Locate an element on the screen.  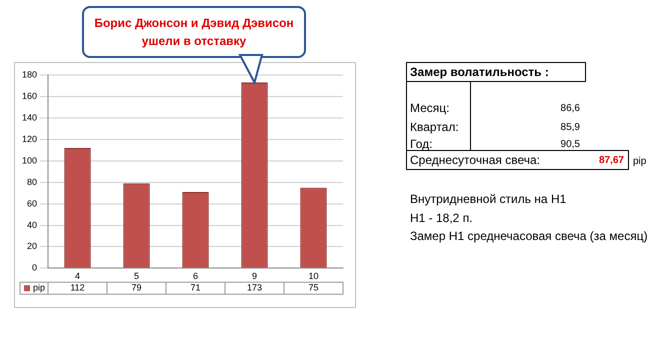
text: Среднесуточная свеча: is located at coordinates (475, 160).